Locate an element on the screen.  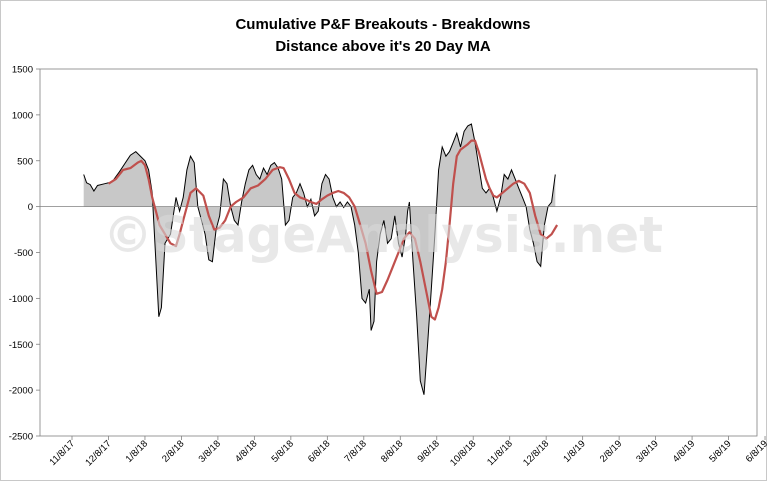
y-tick-label: -2500 is located at coordinates (21, 437).